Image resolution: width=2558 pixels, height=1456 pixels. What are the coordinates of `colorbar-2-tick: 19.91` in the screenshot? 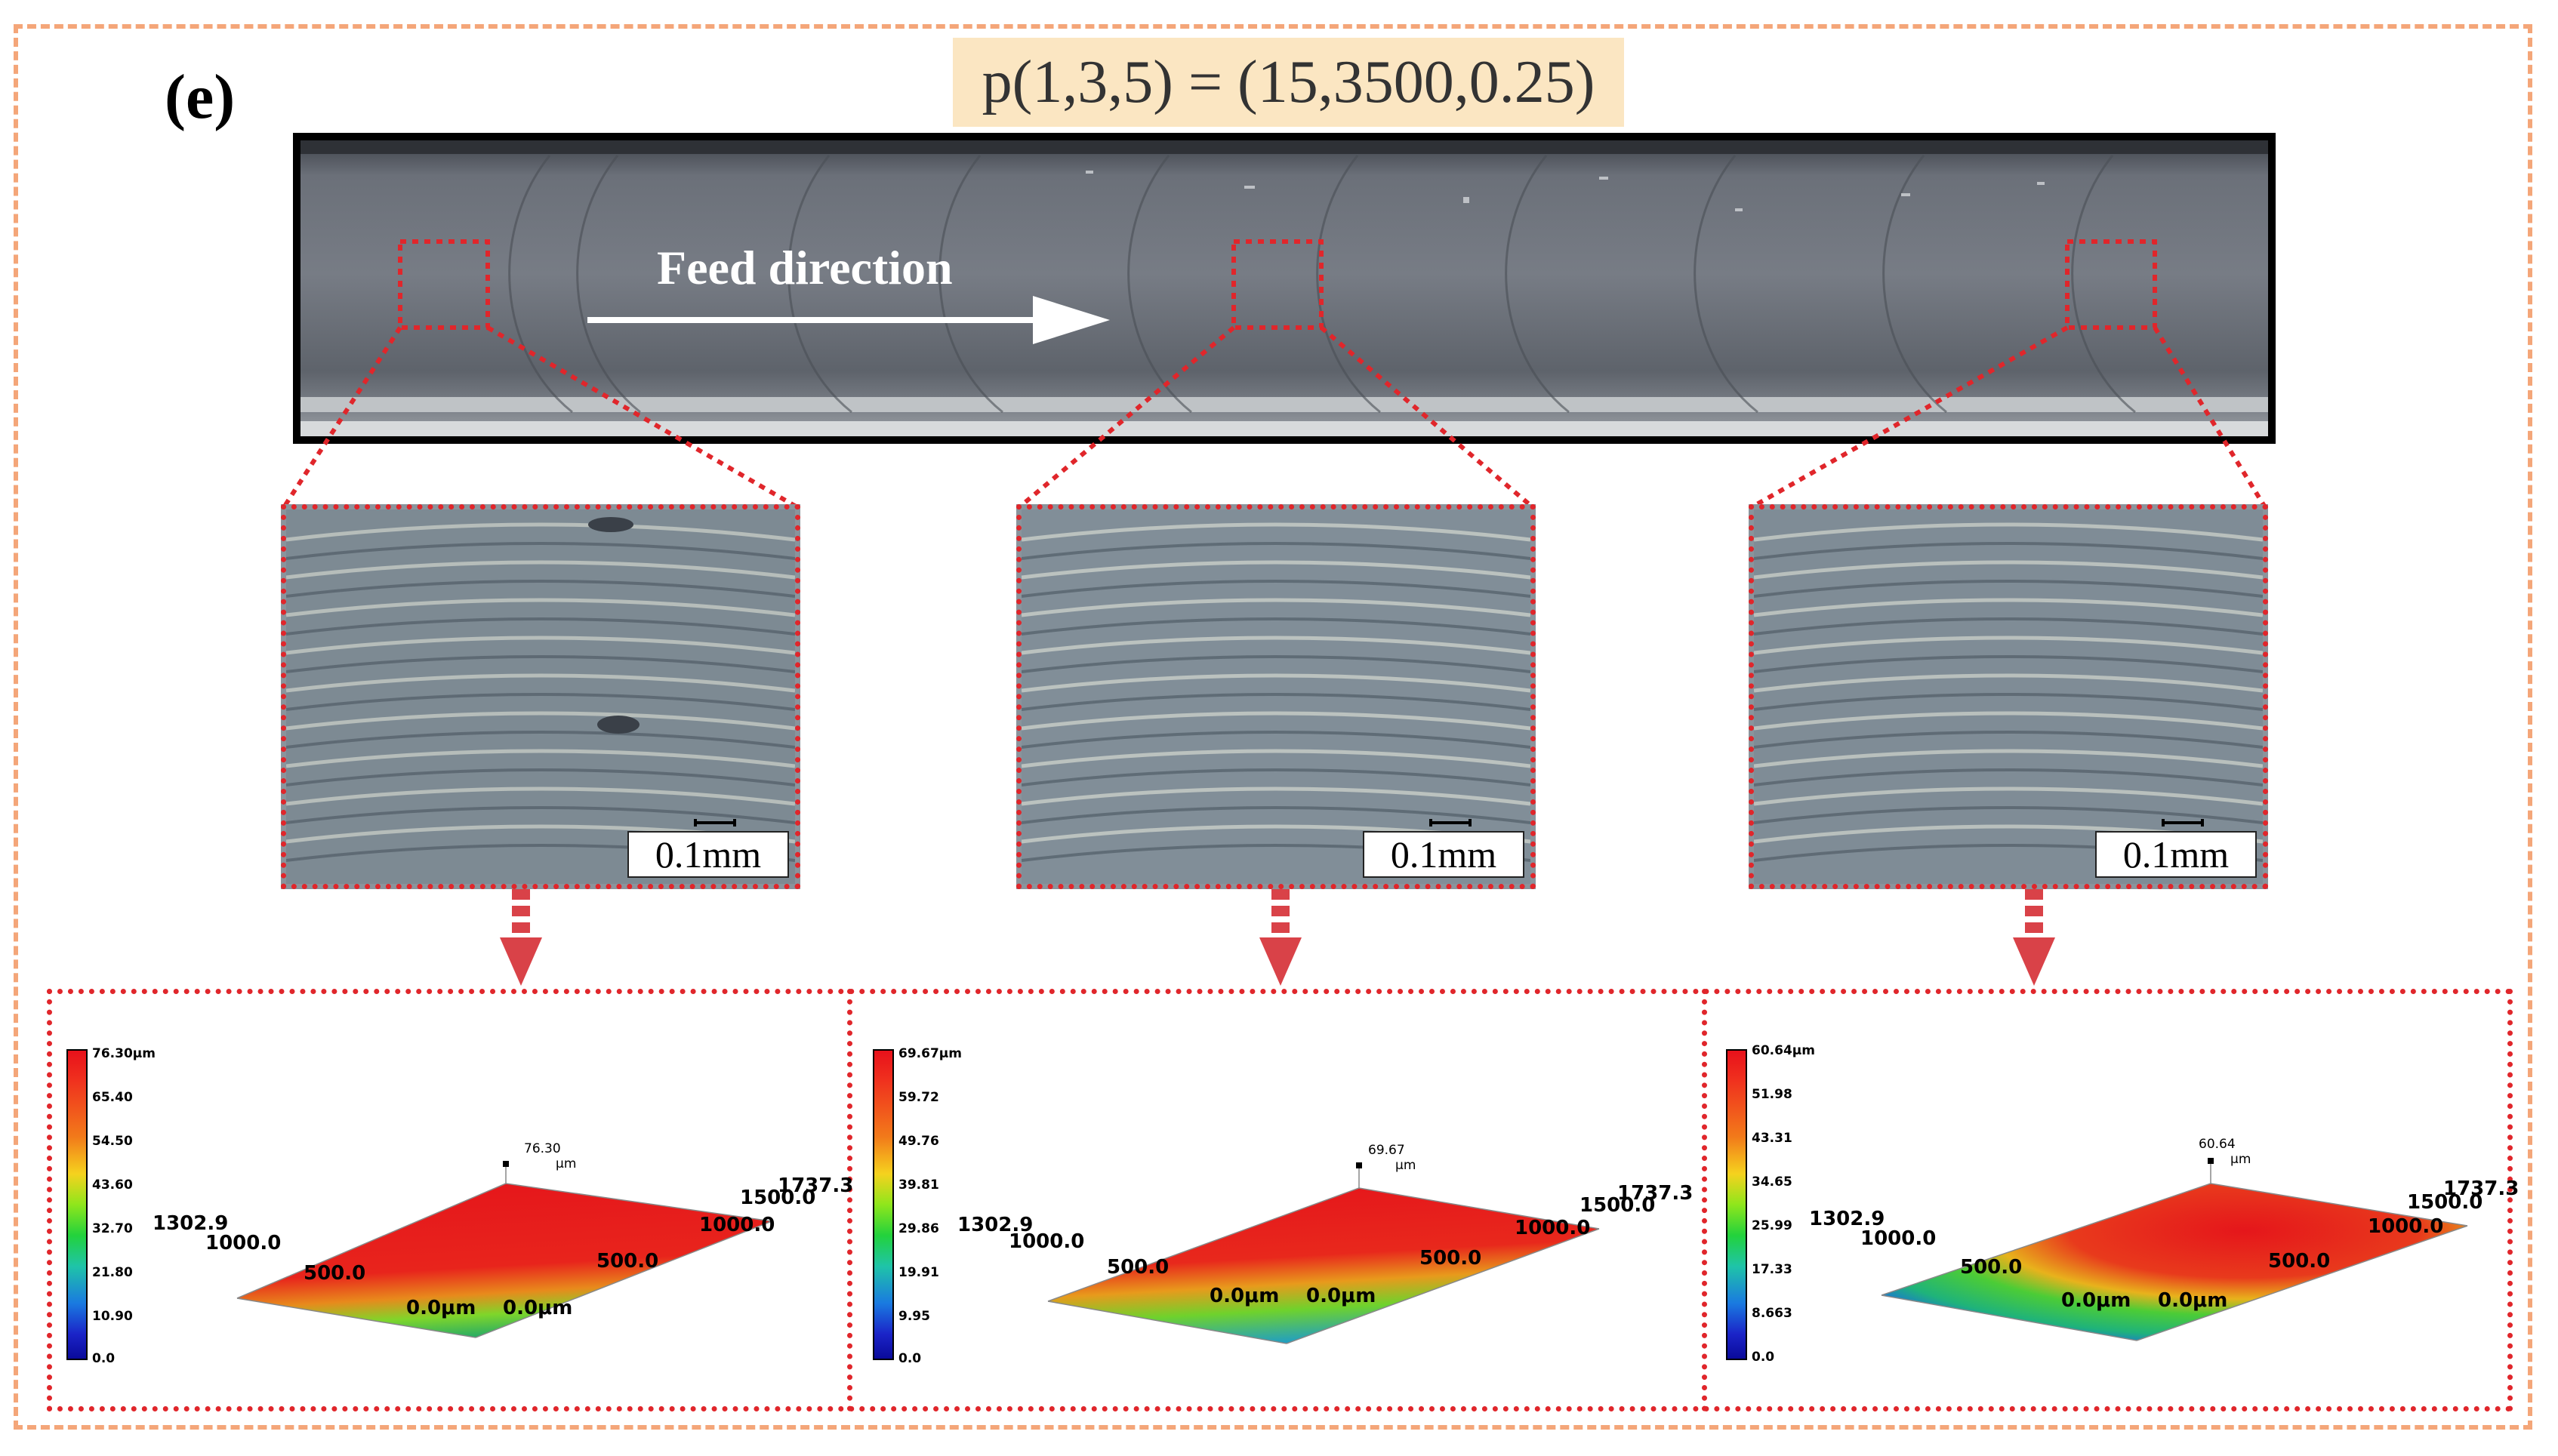 It's located at (918, 1272).